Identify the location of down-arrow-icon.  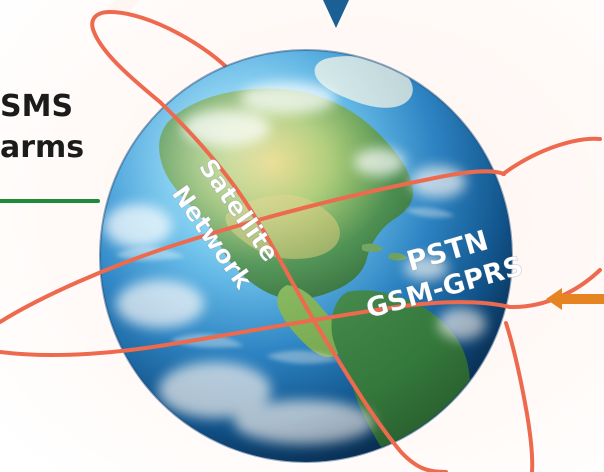
(336, 14).